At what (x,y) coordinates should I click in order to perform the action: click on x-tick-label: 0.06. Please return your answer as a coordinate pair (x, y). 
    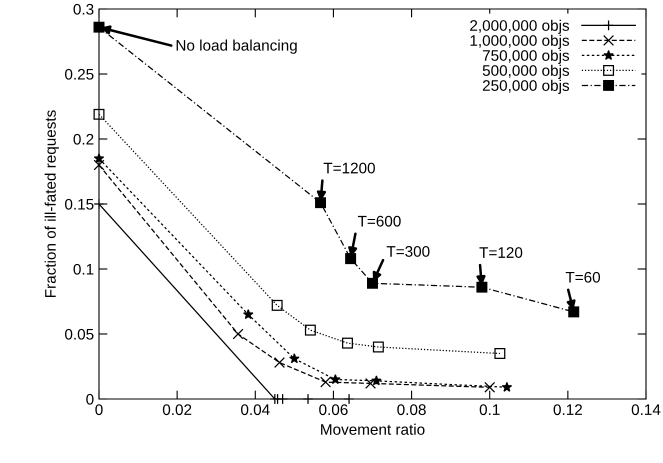
    Looking at the image, I should click on (333, 410).